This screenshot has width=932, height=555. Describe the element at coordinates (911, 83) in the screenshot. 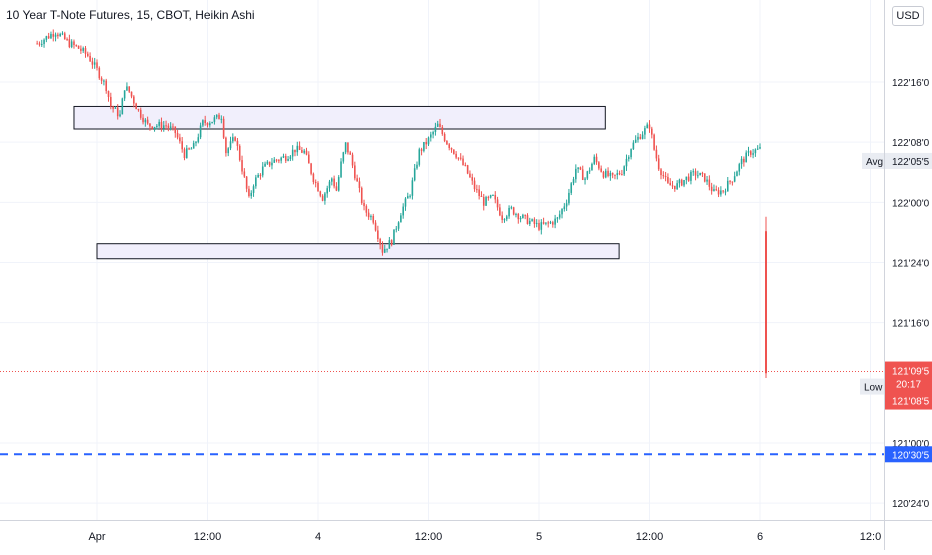

I see `price-tick-label: 122'16'0` at that location.